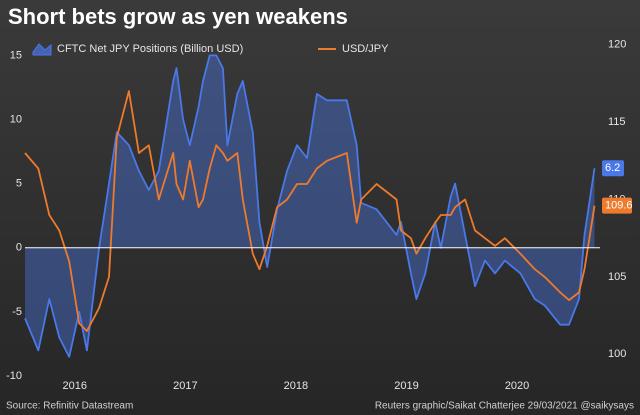 Image resolution: width=640 pixels, height=415 pixels. What do you see at coordinates (19, 184) in the screenshot?
I see `y-tick-label: 5` at bounding box center [19, 184].